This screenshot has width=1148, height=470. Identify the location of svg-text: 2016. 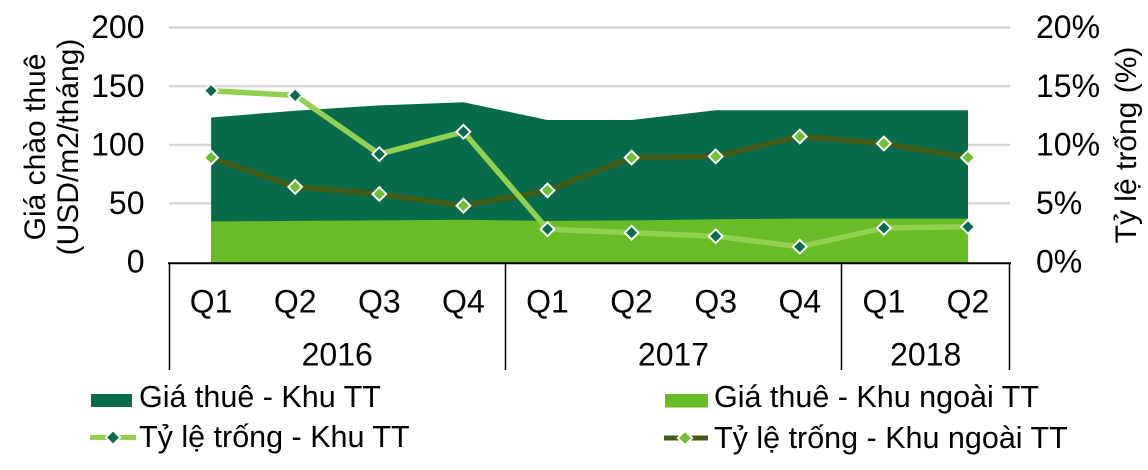
(337, 355).